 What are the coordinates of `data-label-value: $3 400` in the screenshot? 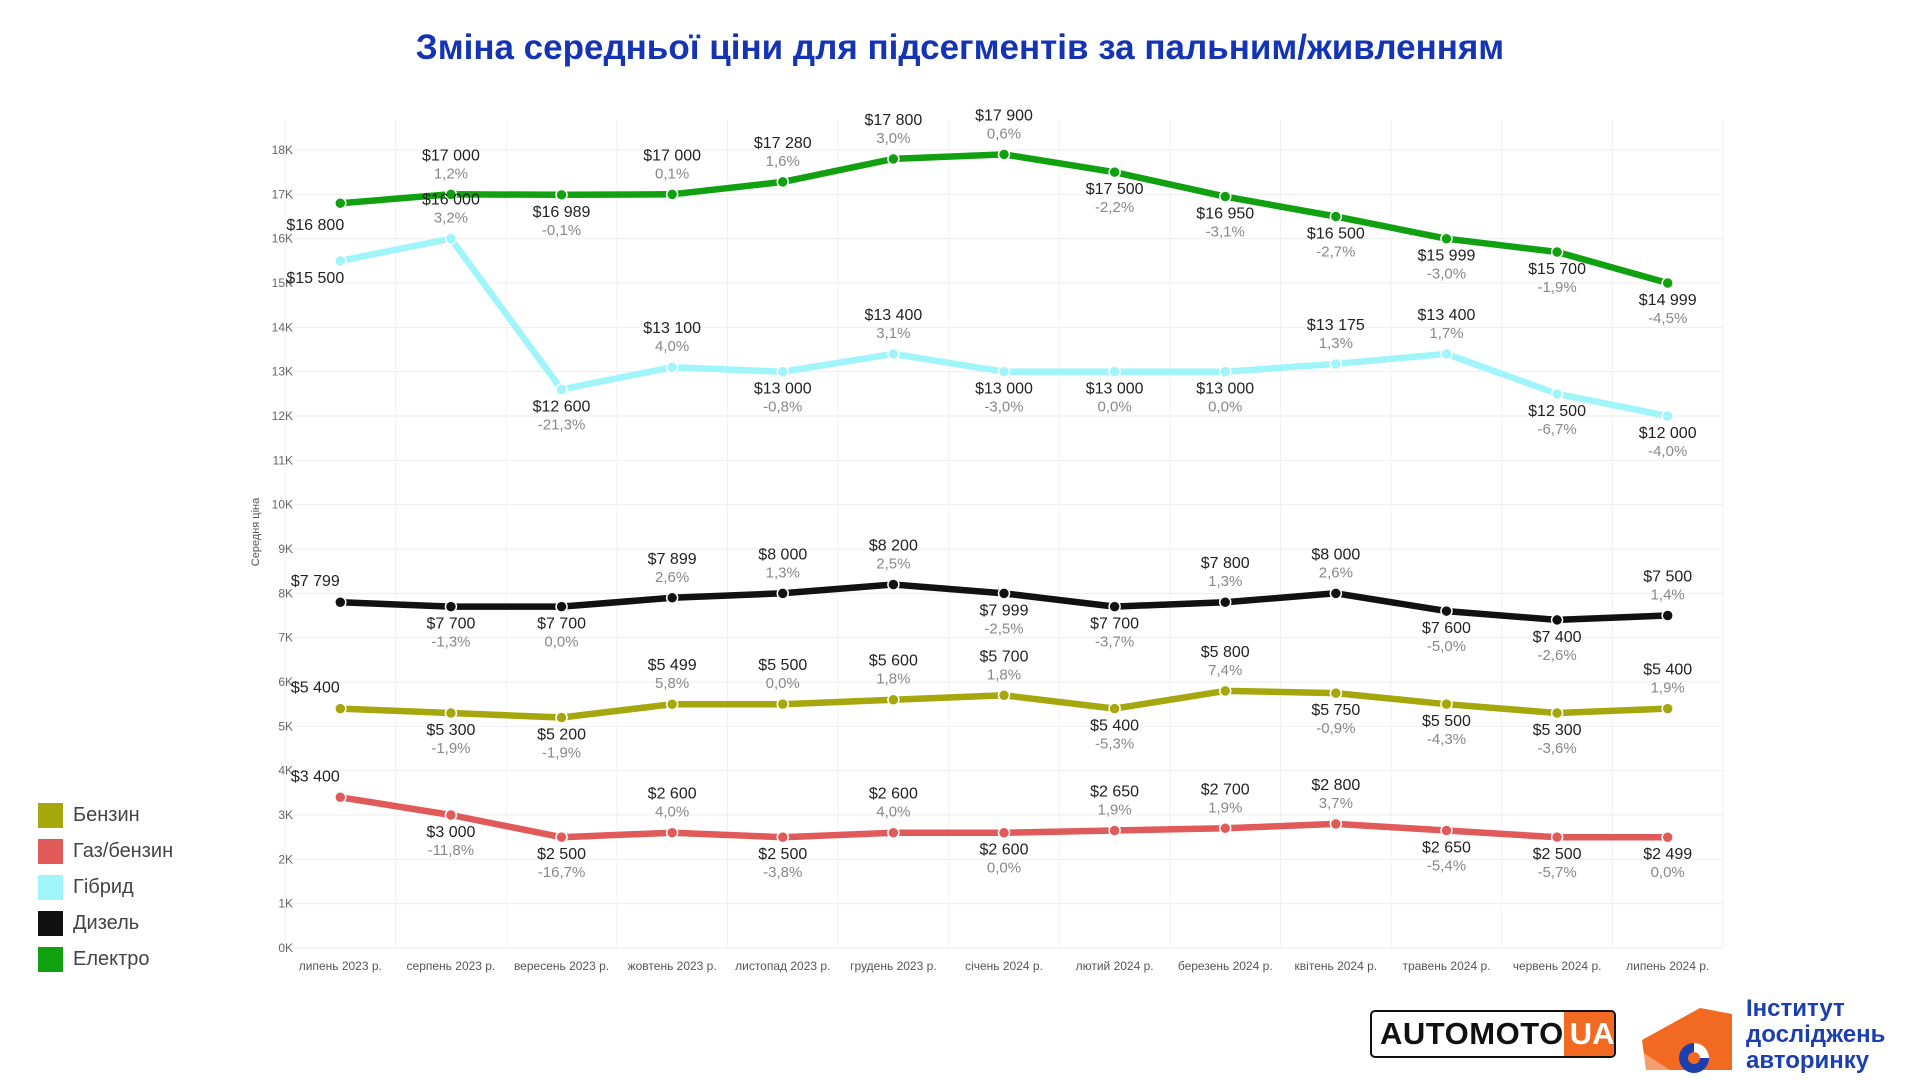 It's located at (315, 776).